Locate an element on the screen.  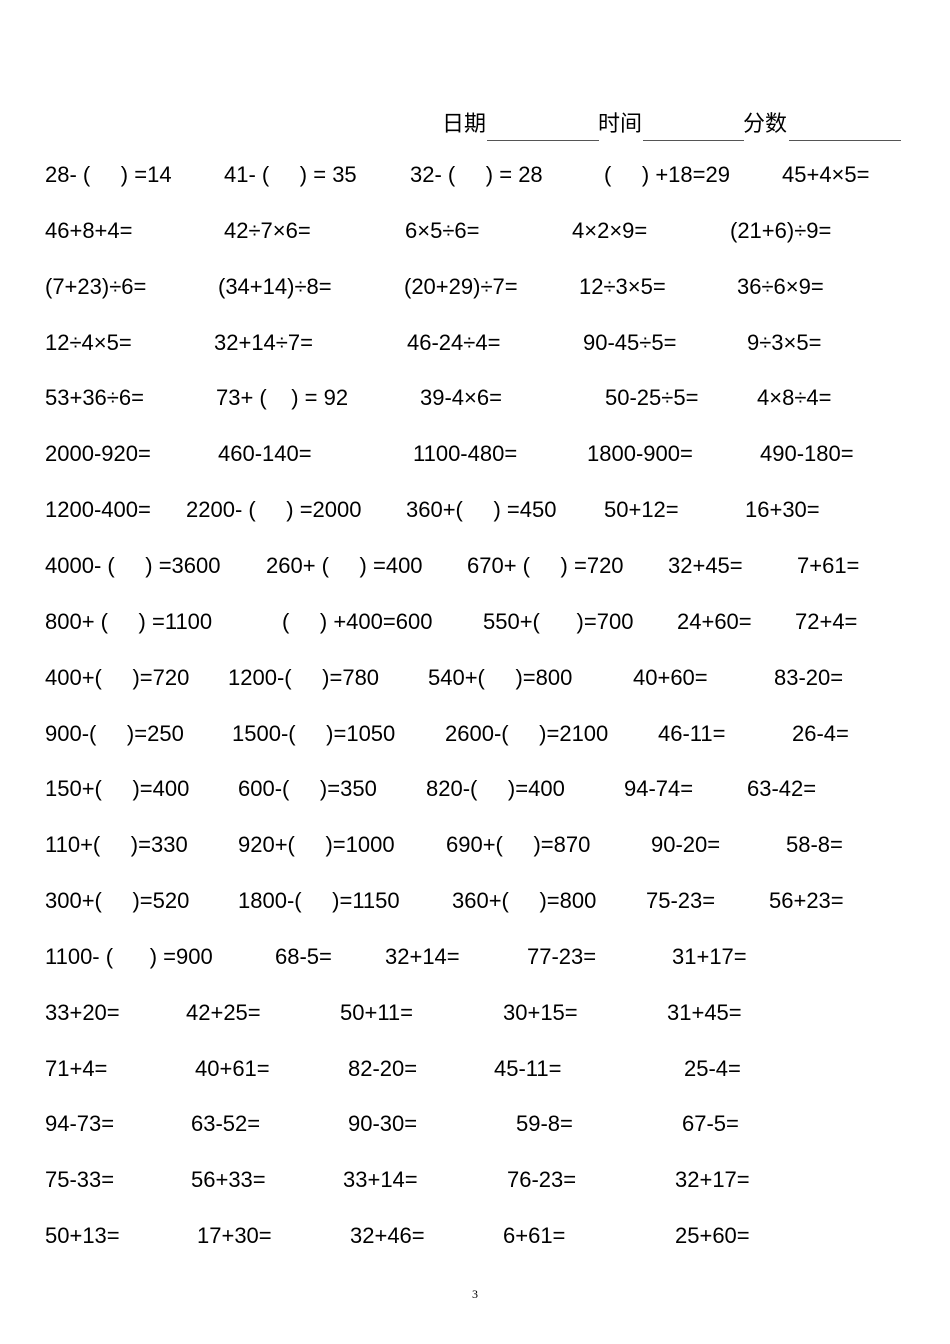
math-problem: 26-4= is located at coordinates (820, 733).